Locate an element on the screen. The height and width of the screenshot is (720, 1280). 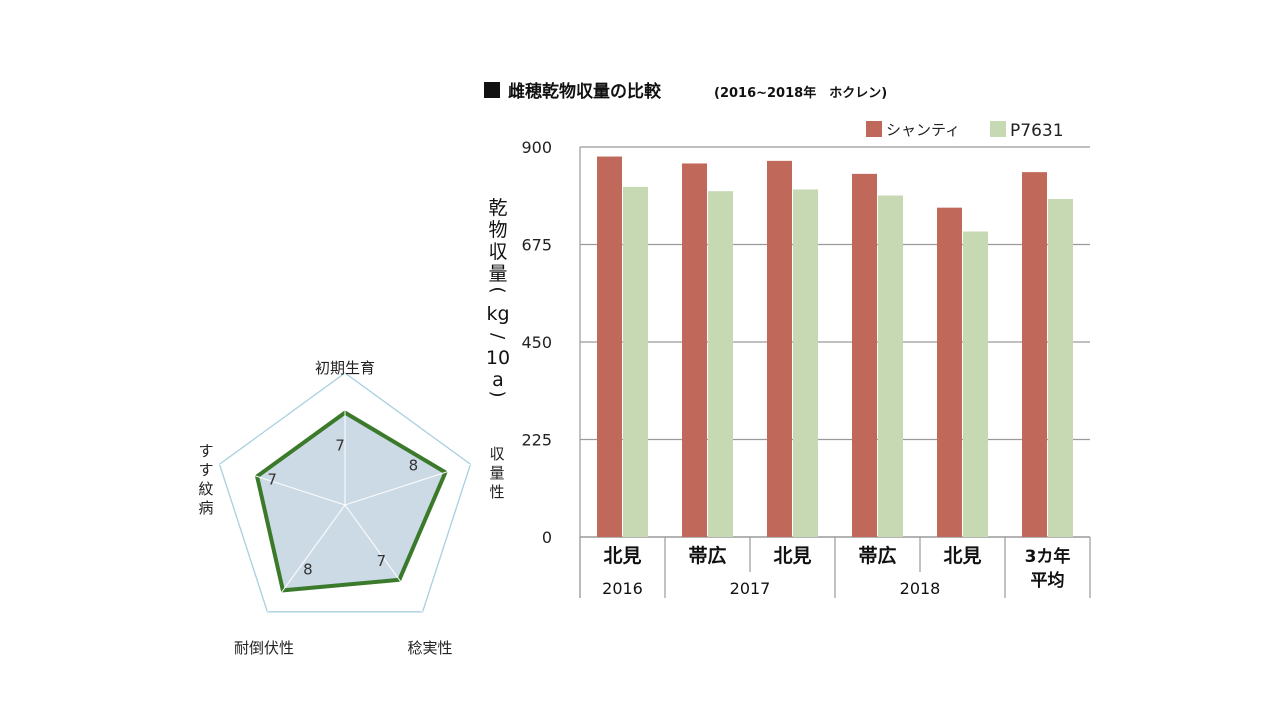
radar-series-polygon is located at coordinates (351, 501).